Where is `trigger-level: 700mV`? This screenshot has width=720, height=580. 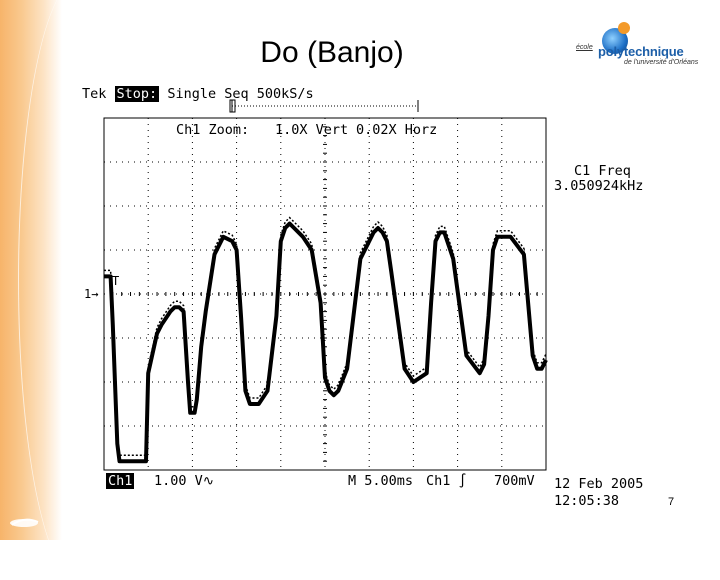 trigger-level: 700mV is located at coordinates (514, 481).